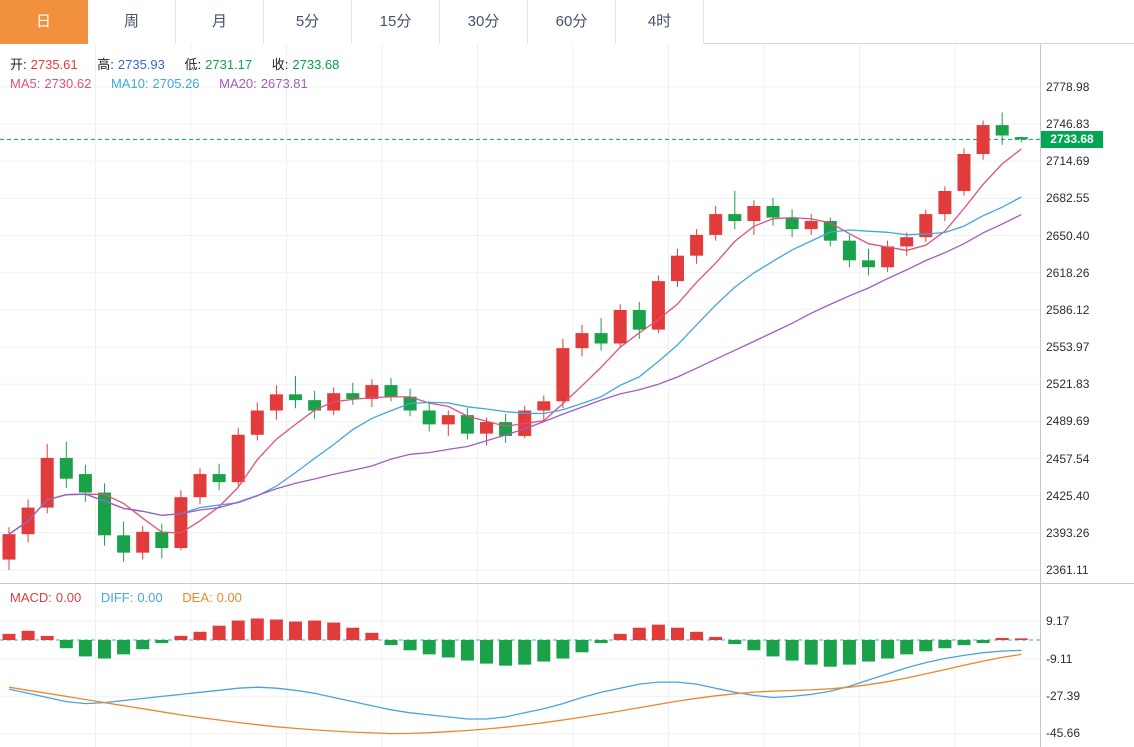 The image size is (1134, 747). I want to click on last-price-marker: 2733.68, so click(1072, 139).